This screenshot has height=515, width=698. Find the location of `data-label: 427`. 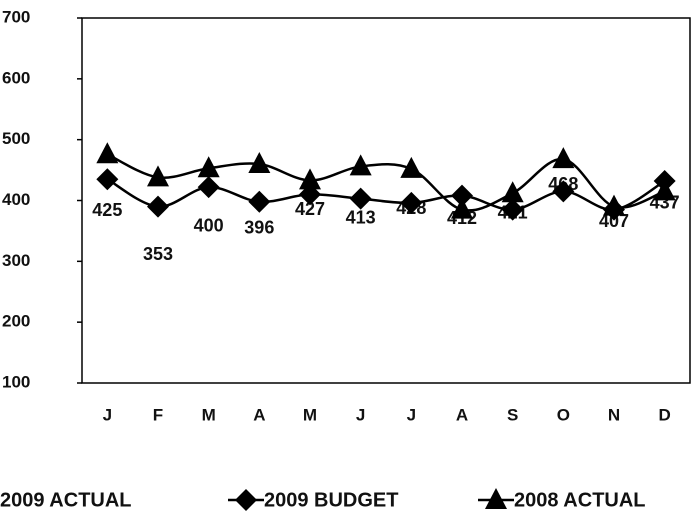

data-label: 427 is located at coordinates (310, 209).